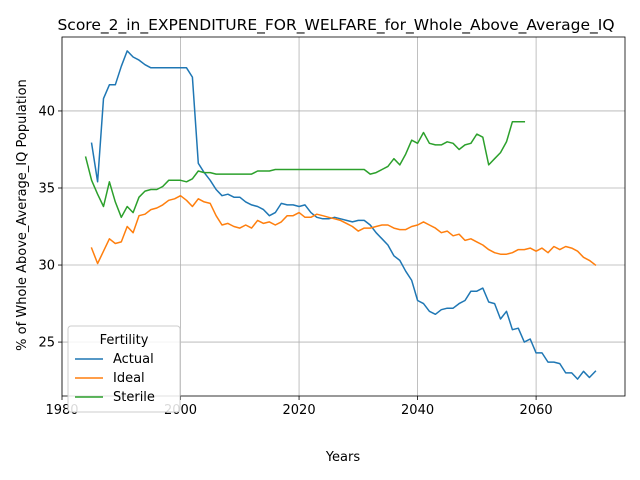  I want to click on x-axis-label: Years, so click(343, 457).